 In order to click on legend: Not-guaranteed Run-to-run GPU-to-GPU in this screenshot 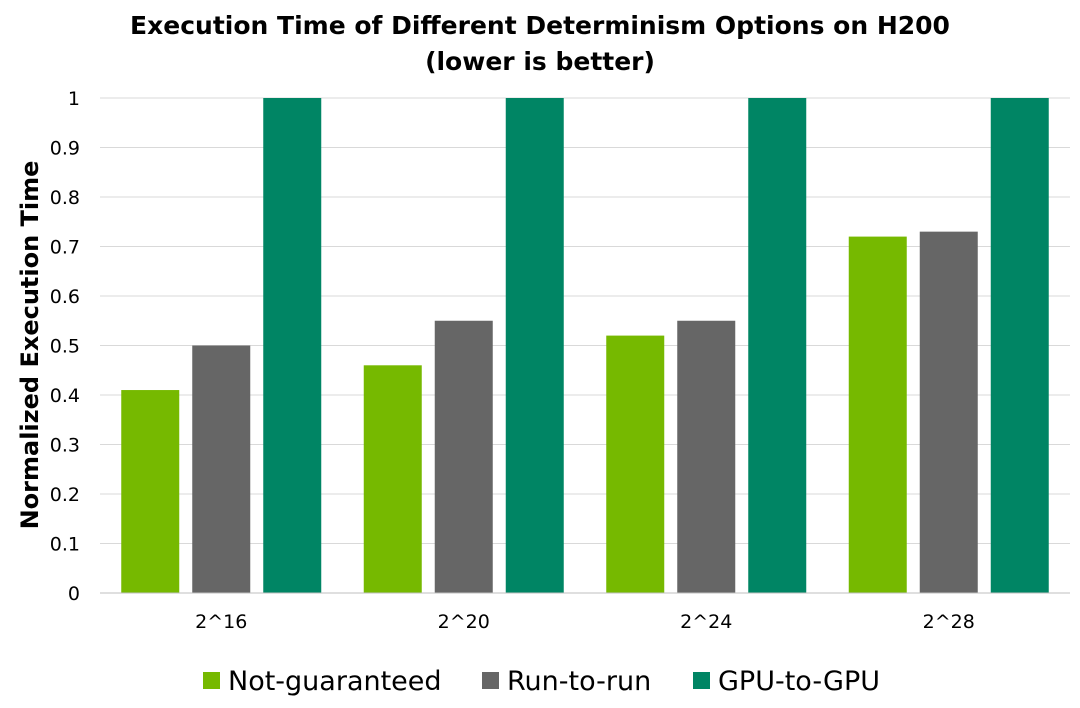, I will do `click(541, 681)`.